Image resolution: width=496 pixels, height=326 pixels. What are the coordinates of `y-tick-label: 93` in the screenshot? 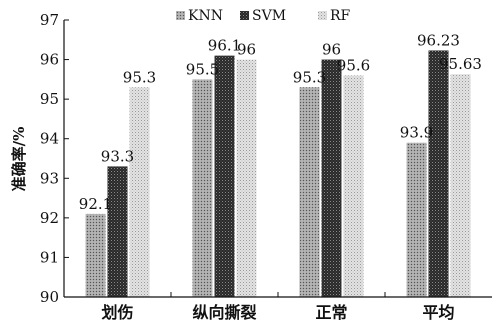 It's located at (49, 178).